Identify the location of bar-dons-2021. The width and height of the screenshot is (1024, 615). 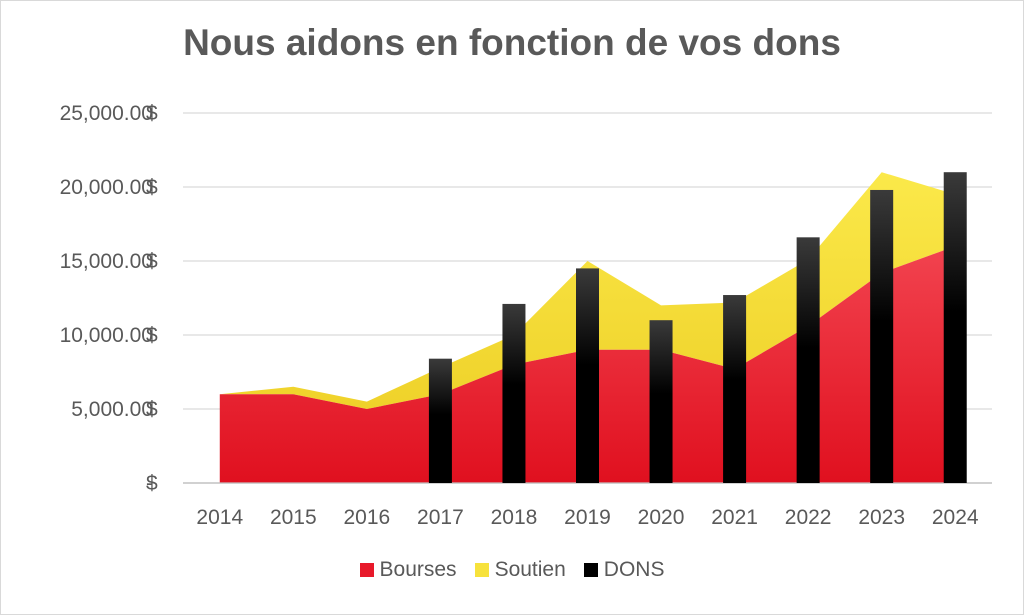
(735, 389).